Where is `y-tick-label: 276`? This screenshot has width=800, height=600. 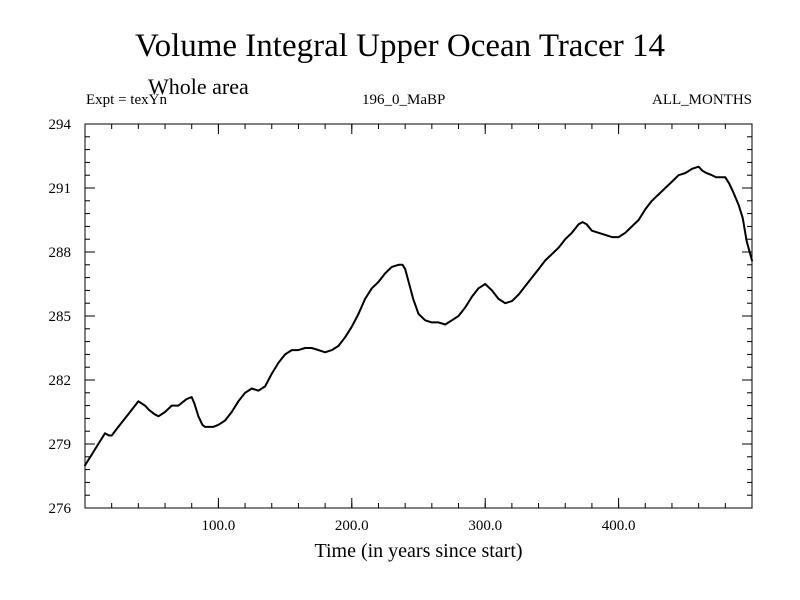 y-tick-label: 276 is located at coordinates (60, 509).